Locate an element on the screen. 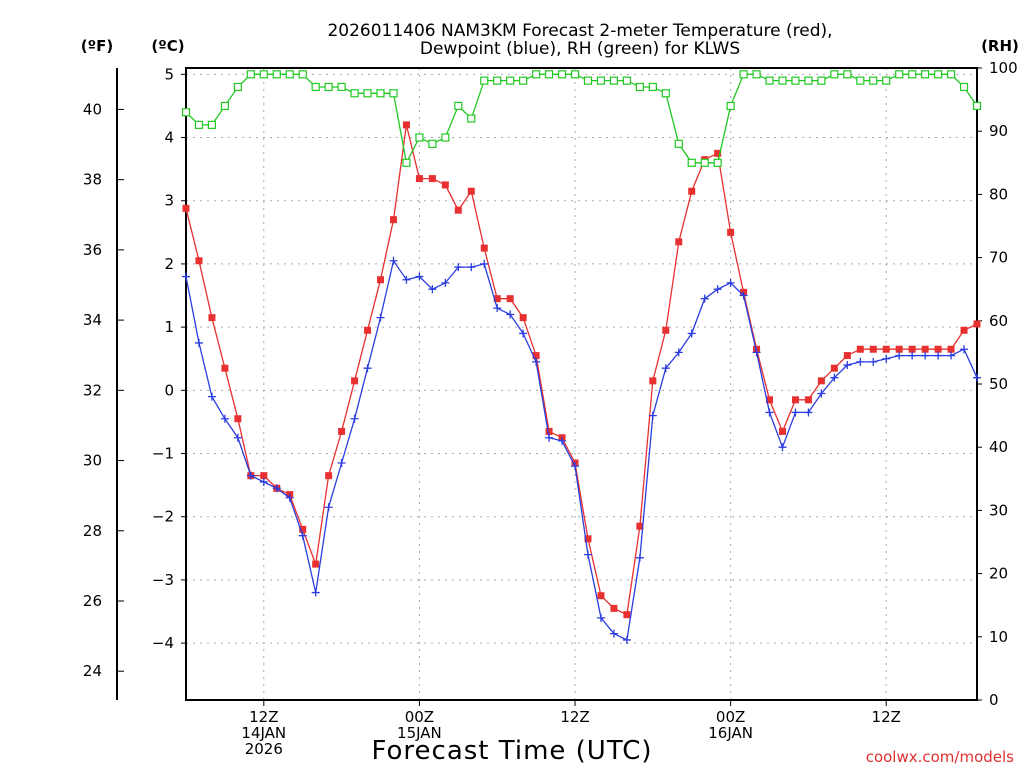  celsius-tick-label: 1 is located at coordinates (169, 327).